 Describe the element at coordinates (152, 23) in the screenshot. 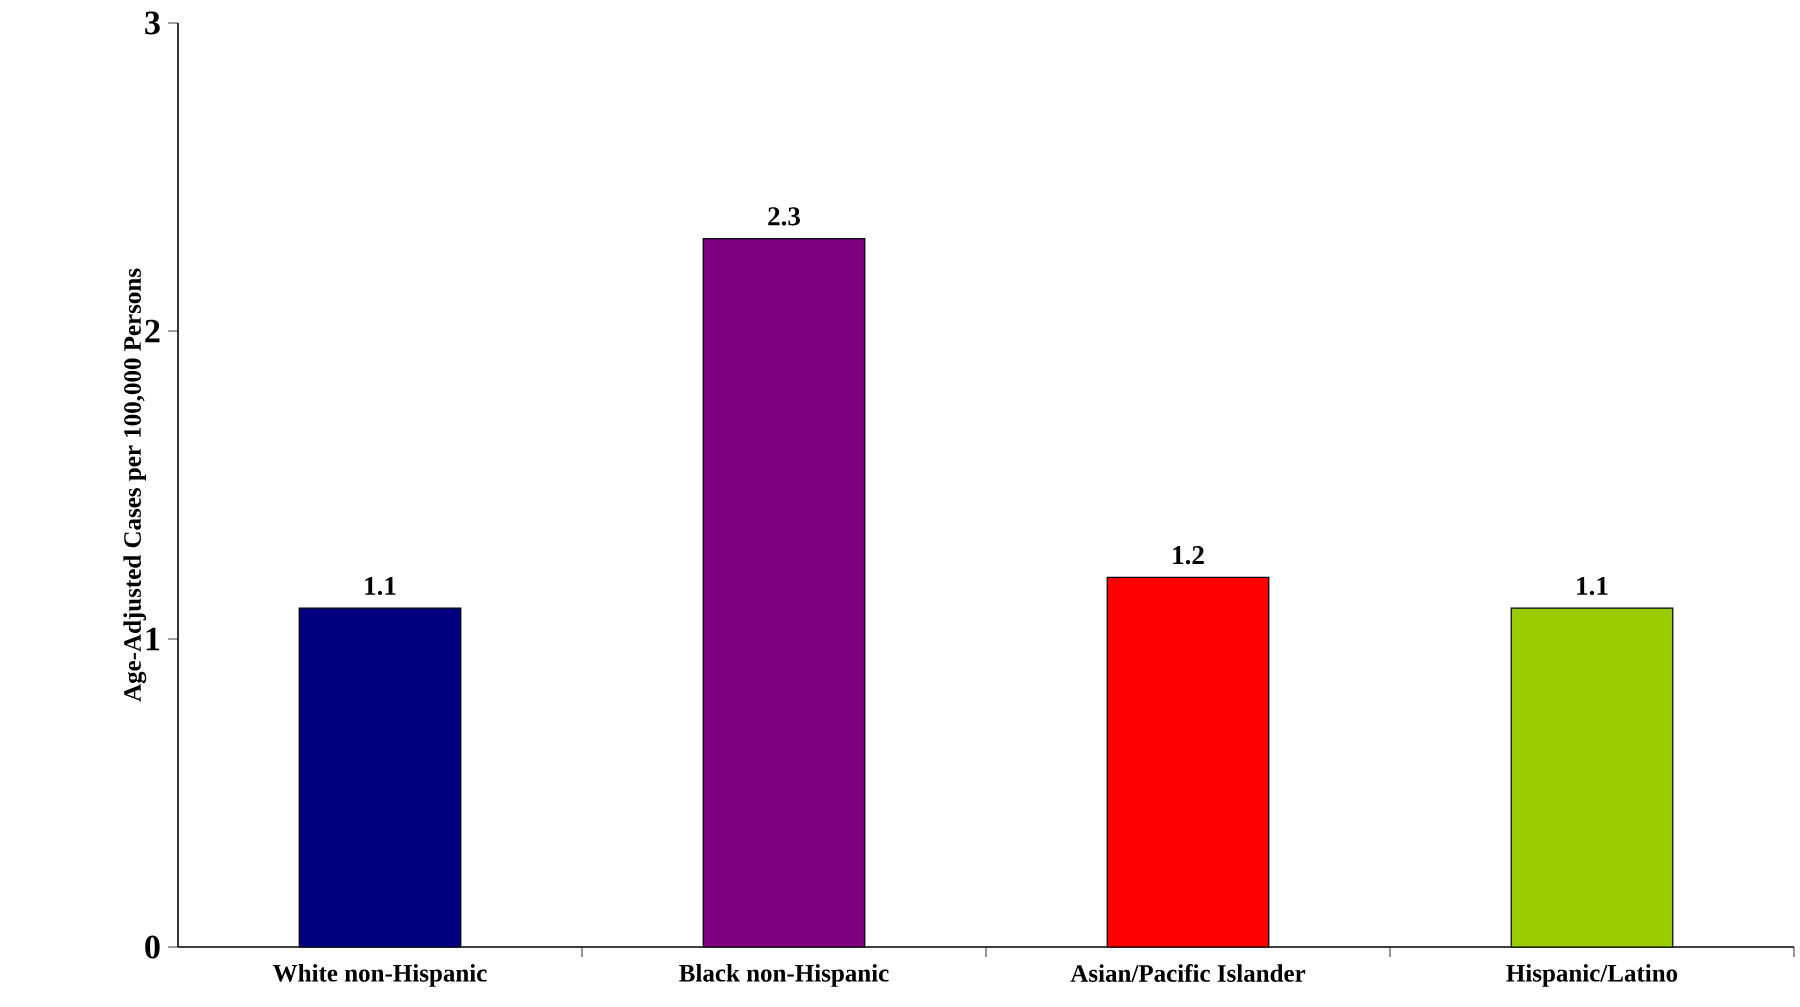

I see `y-tick-label: 3` at that location.